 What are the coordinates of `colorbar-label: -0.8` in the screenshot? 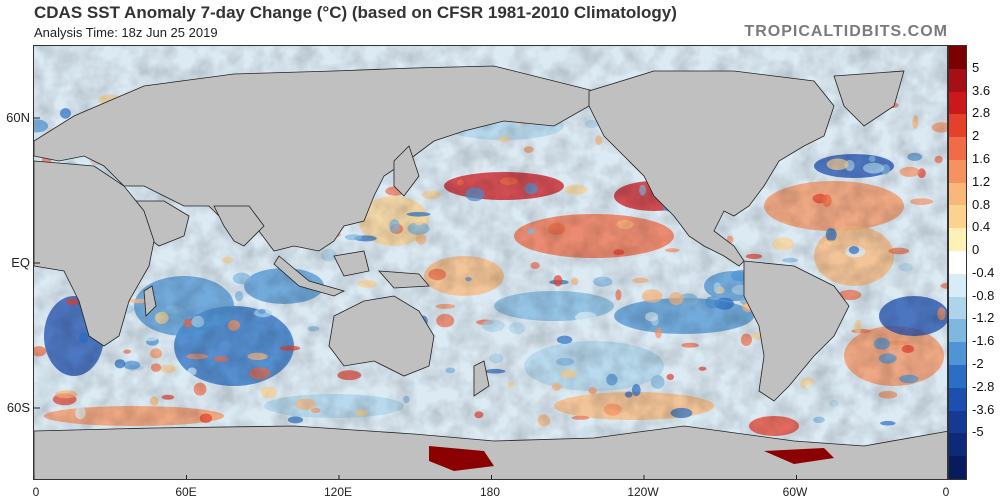 It's located at (983, 295).